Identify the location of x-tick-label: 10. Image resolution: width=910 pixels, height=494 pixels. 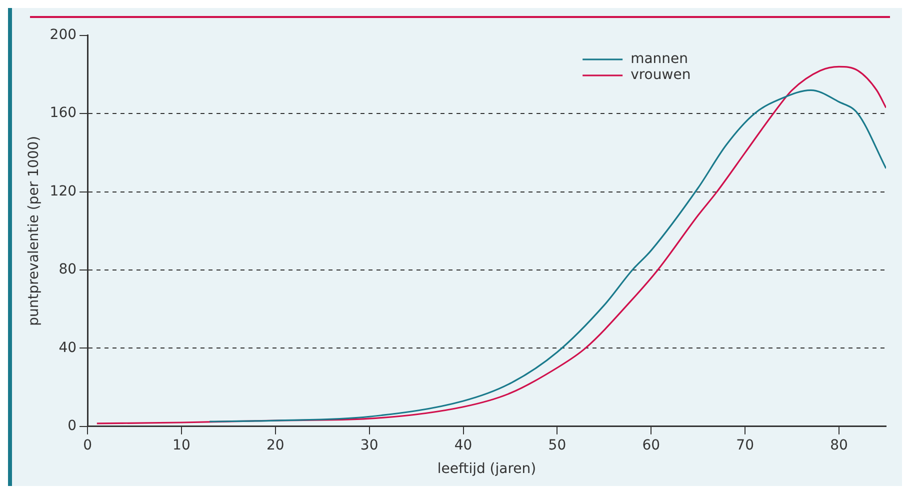
(181, 445).